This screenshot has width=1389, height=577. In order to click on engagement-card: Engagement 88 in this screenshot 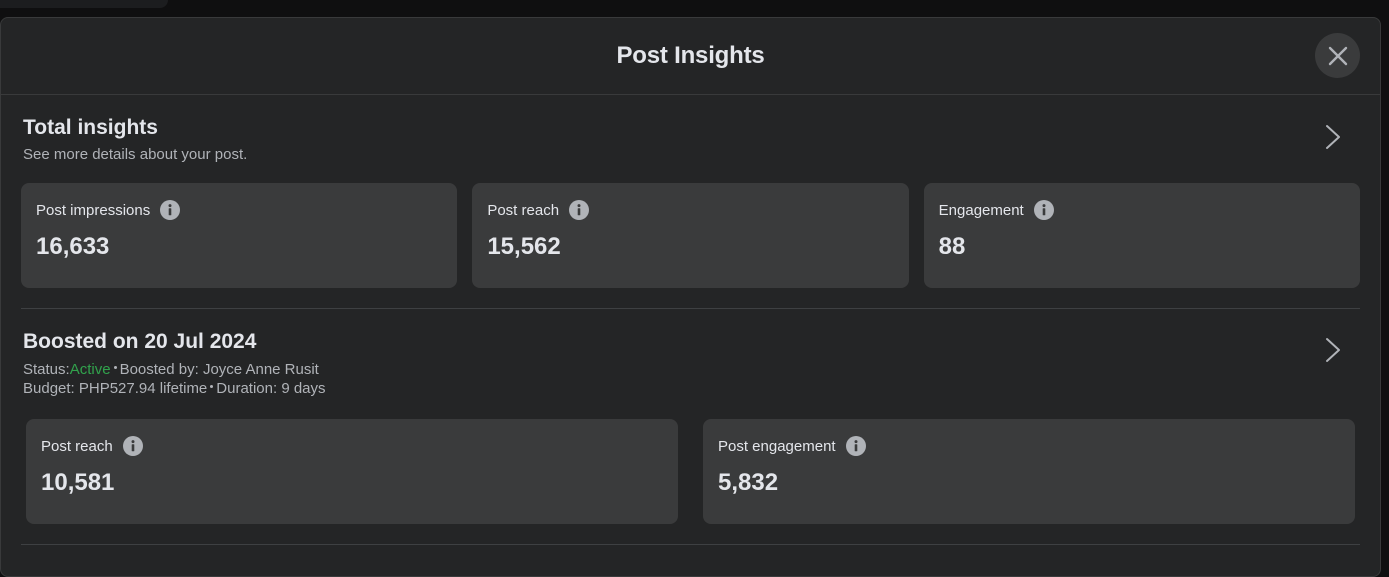, I will do `click(1141, 235)`.